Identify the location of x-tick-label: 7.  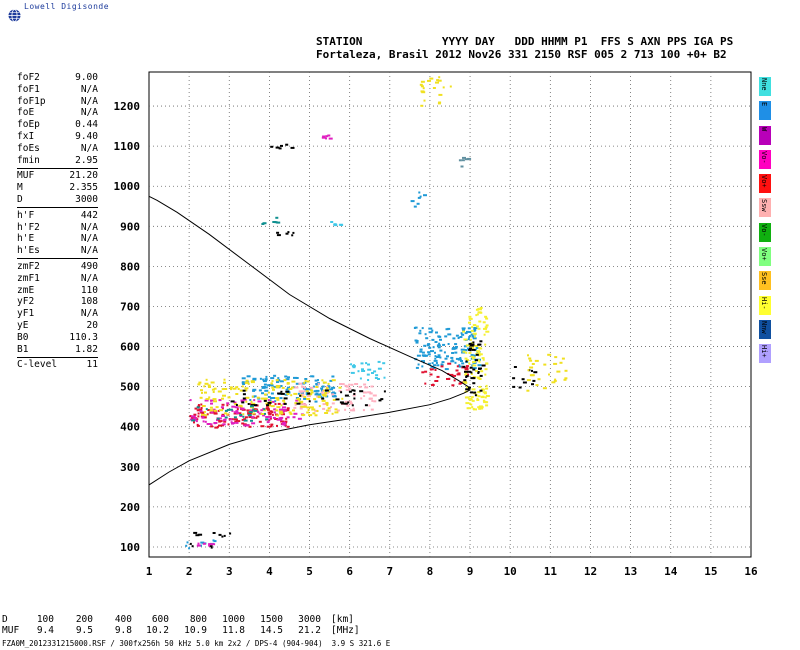
(389, 571).